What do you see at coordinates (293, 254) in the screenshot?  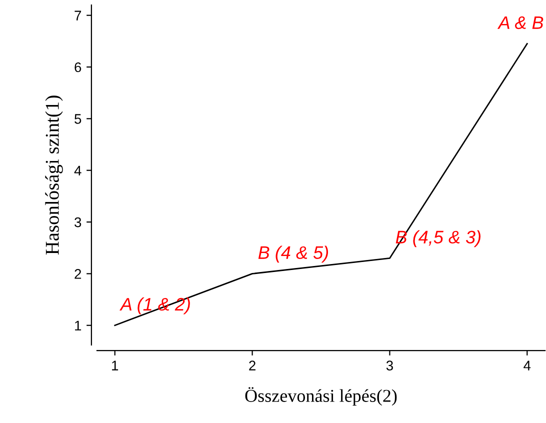 I see `annotation: B (4 & 5)` at bounding box center [293, 254].